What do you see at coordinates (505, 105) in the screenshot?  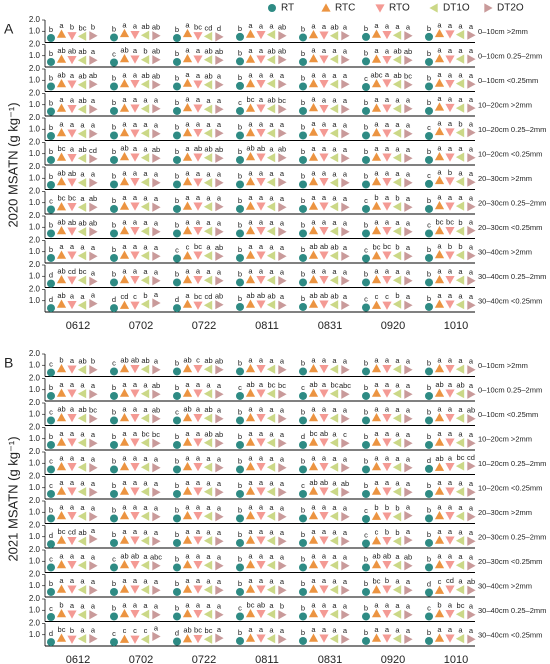 I see `row-label: 10–20cm >2mm` at bounding box center [505, 105].